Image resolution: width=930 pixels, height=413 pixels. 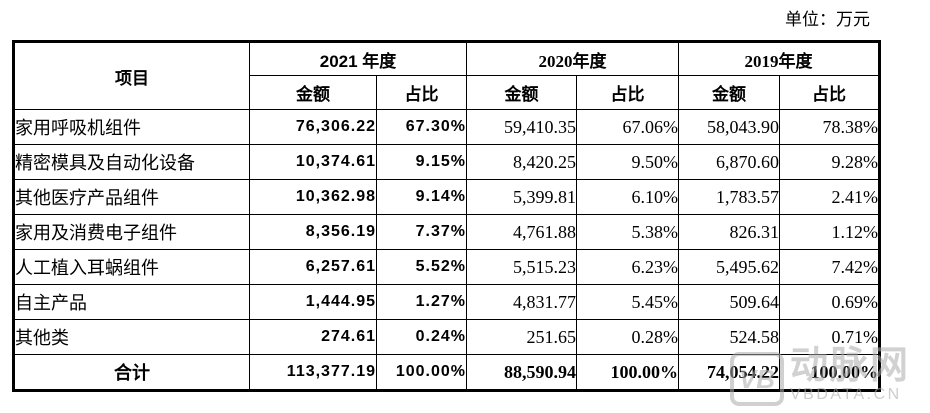 What do you see at coordinates (421, 127) in the screenshot?
I see `ratio-2021: 67.30%` at bounding box center [421, 127].